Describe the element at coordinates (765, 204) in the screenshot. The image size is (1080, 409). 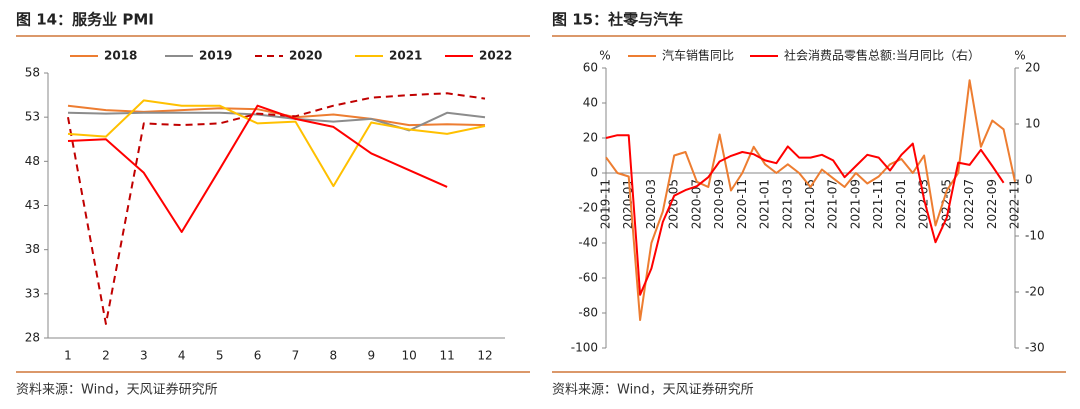
I see `x-tick-label: 2021-01` at that location.